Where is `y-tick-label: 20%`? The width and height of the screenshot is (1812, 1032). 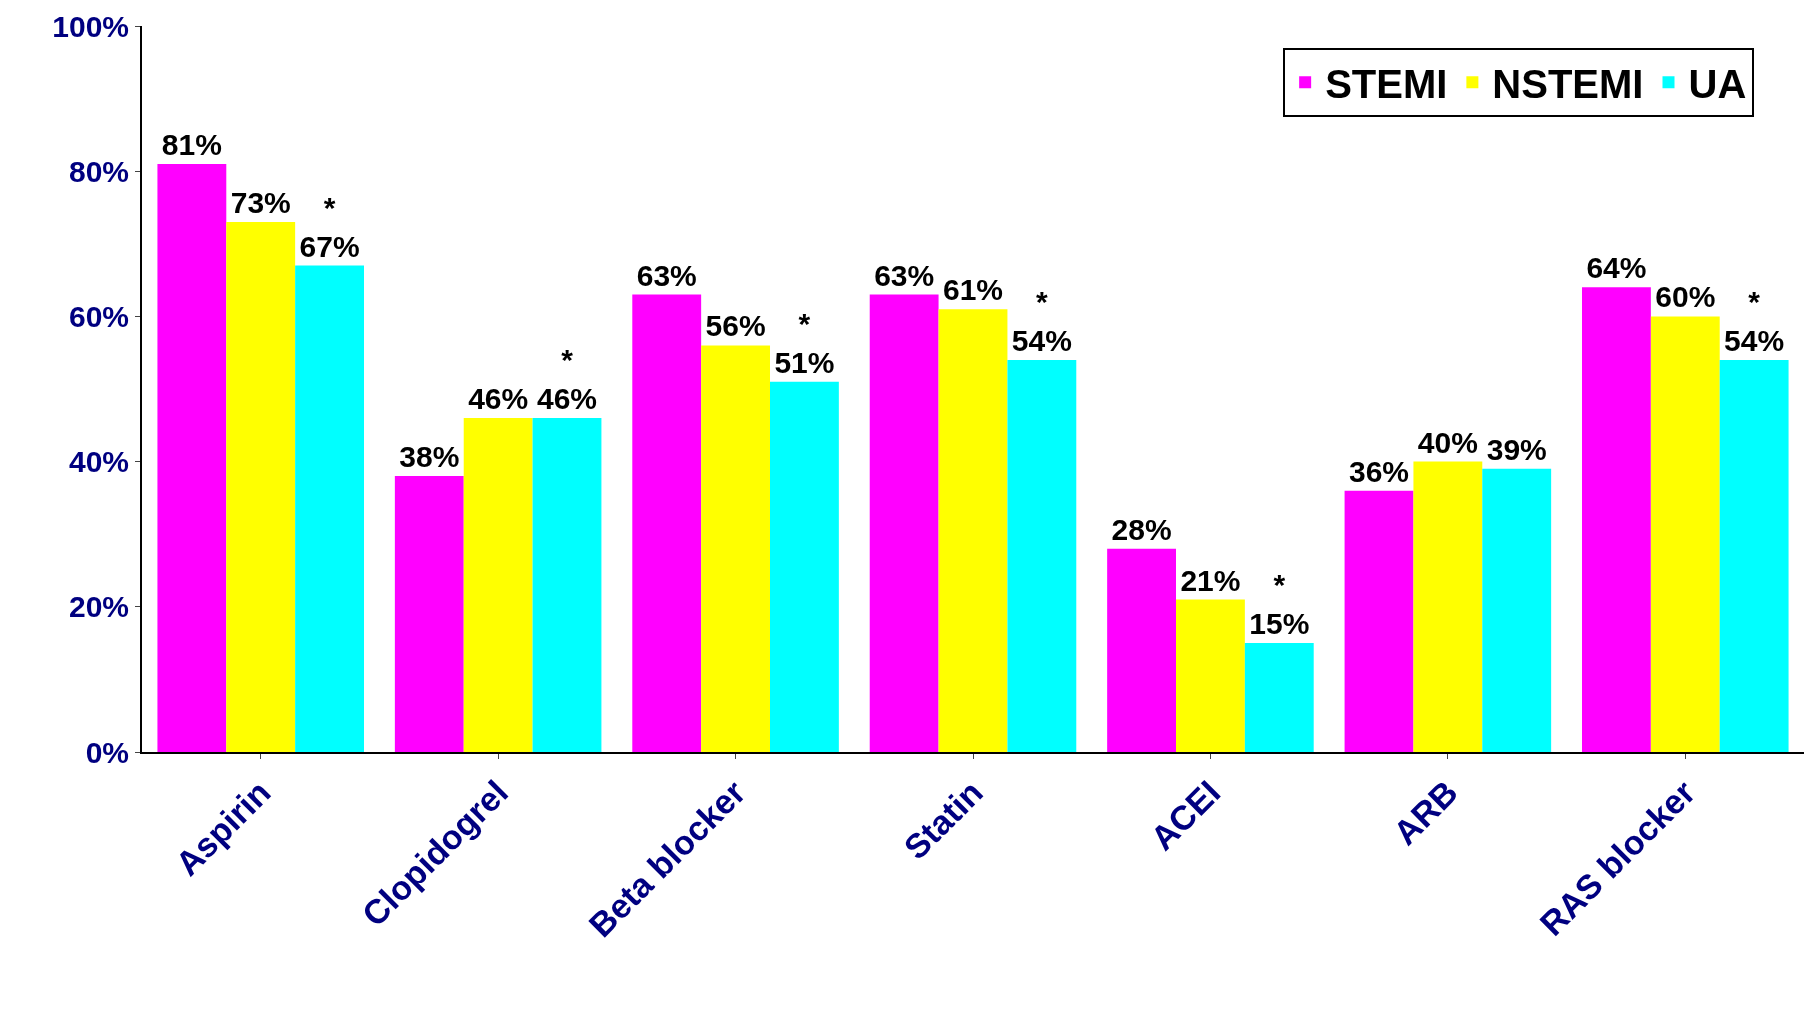
y-tick-label: 20% is located at coordinates (98, 607).